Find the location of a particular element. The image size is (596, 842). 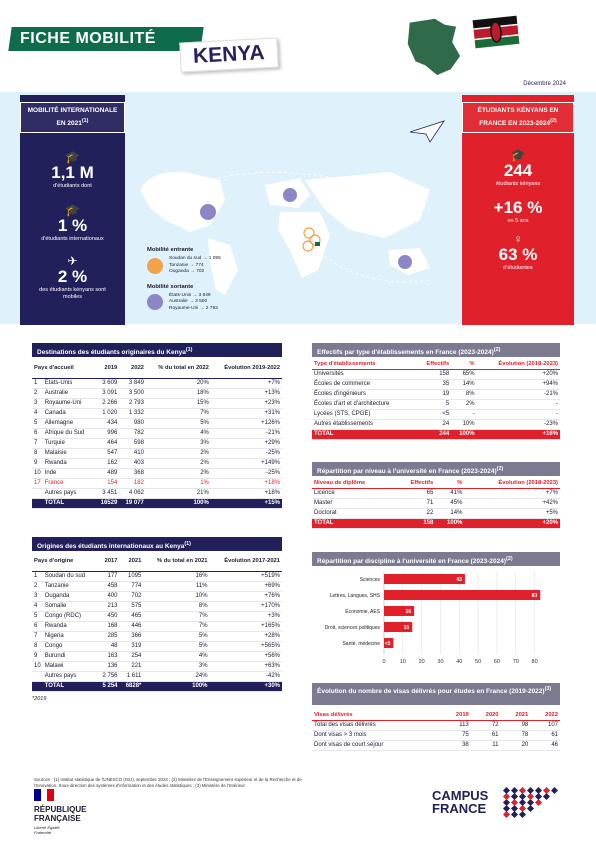

table-row: Dont visas > 3 mois 75 61 78 61 is located at coordinates (436, 735).